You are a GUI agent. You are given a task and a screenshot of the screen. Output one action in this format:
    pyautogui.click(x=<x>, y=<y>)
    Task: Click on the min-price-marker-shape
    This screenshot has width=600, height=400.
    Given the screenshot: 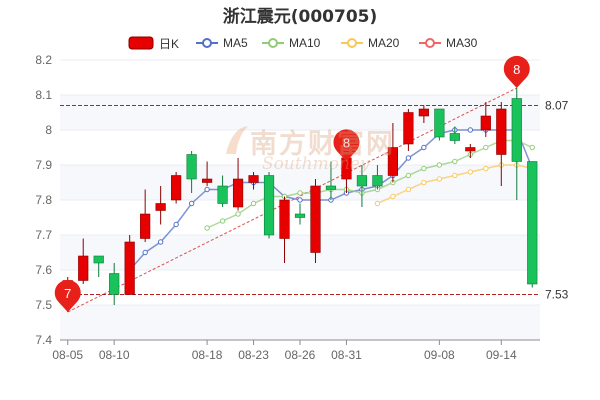 What is the action you would take?
    pyautogui.click(x=67, y=295)
    